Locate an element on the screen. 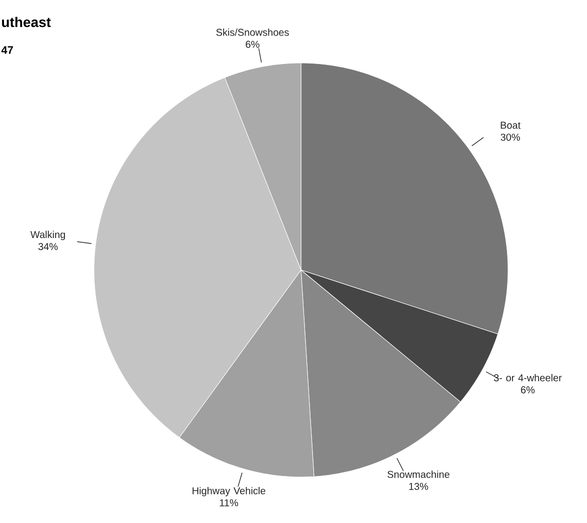 Image resolution: width=587 pixels, height=523 pixels. slice-label: Snowmachine is located at coordinates (419, 474).